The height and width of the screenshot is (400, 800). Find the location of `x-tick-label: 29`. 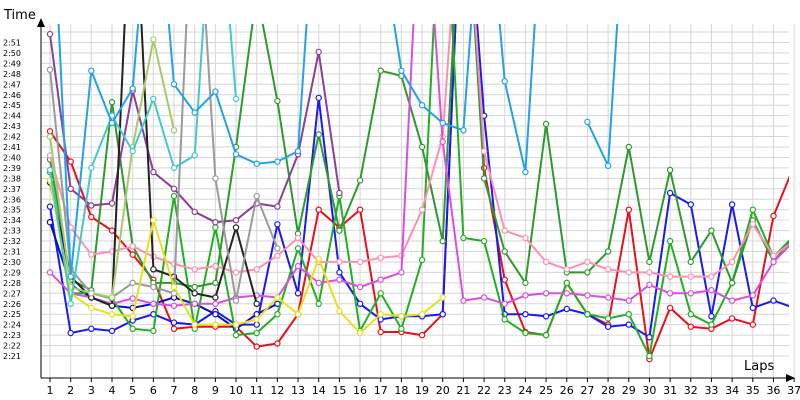

x-tick-label: 29 is located at coordinates (629, 390).